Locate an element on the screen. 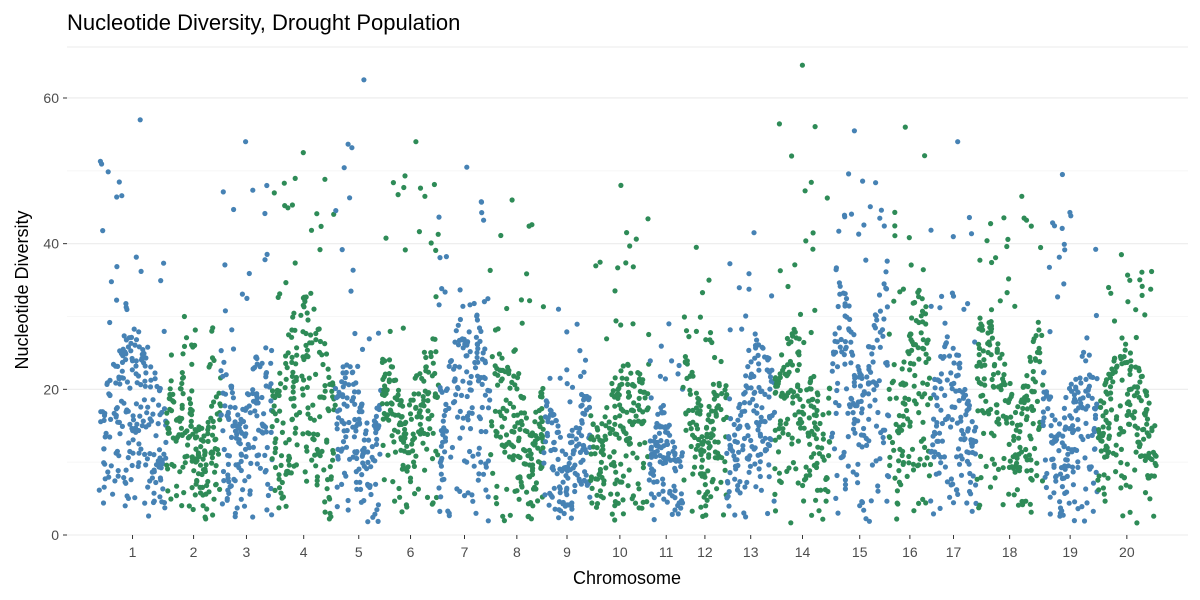 This screenshot has width=1200, height=600. x-tick-label: 8 is located at coordinates (517, 552).